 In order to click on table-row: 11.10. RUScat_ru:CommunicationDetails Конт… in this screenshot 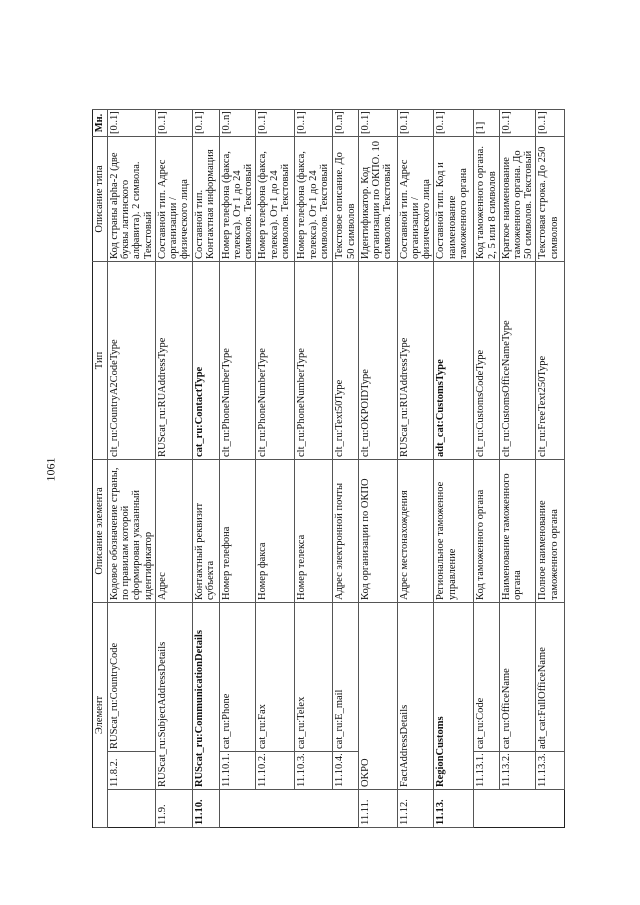, I will do `click(206, 468)`.